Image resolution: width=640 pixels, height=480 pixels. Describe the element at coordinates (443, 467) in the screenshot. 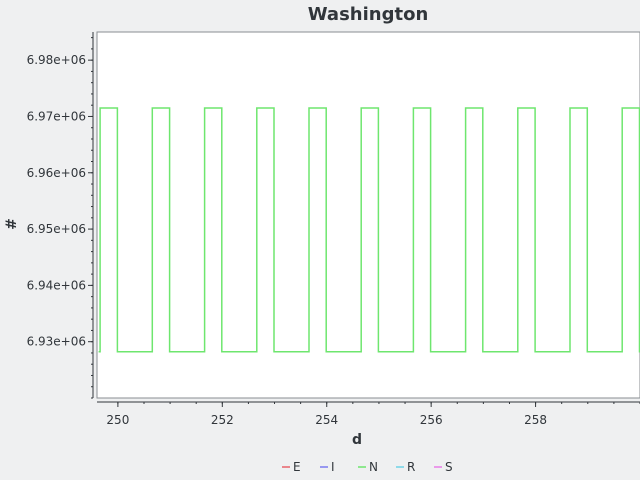

I see `legend-item-s: S` at that location.